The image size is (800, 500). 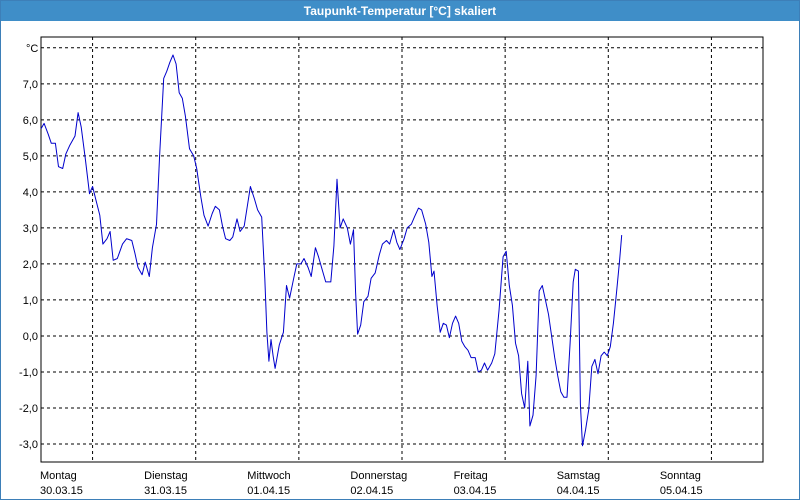 What do you see at coordinates (471, 476) in the screenshot?
I see `x-tick-day: Freitag` at bounding box center [471, 476].